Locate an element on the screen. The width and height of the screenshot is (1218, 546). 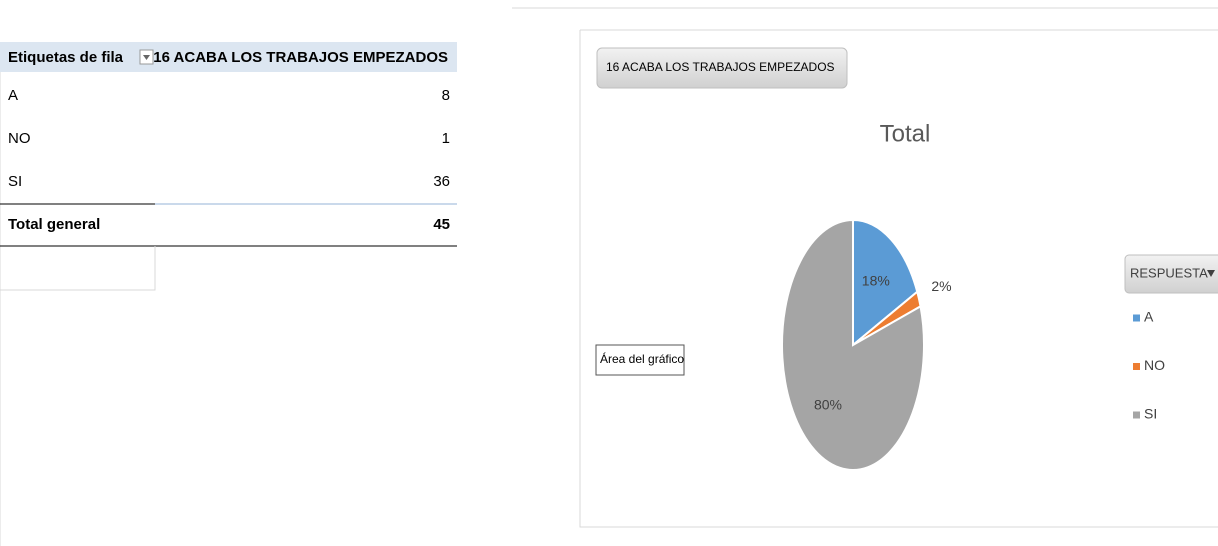
table-rows: A 8 NO 1 SI 36 is located at coordinates (229, 138).